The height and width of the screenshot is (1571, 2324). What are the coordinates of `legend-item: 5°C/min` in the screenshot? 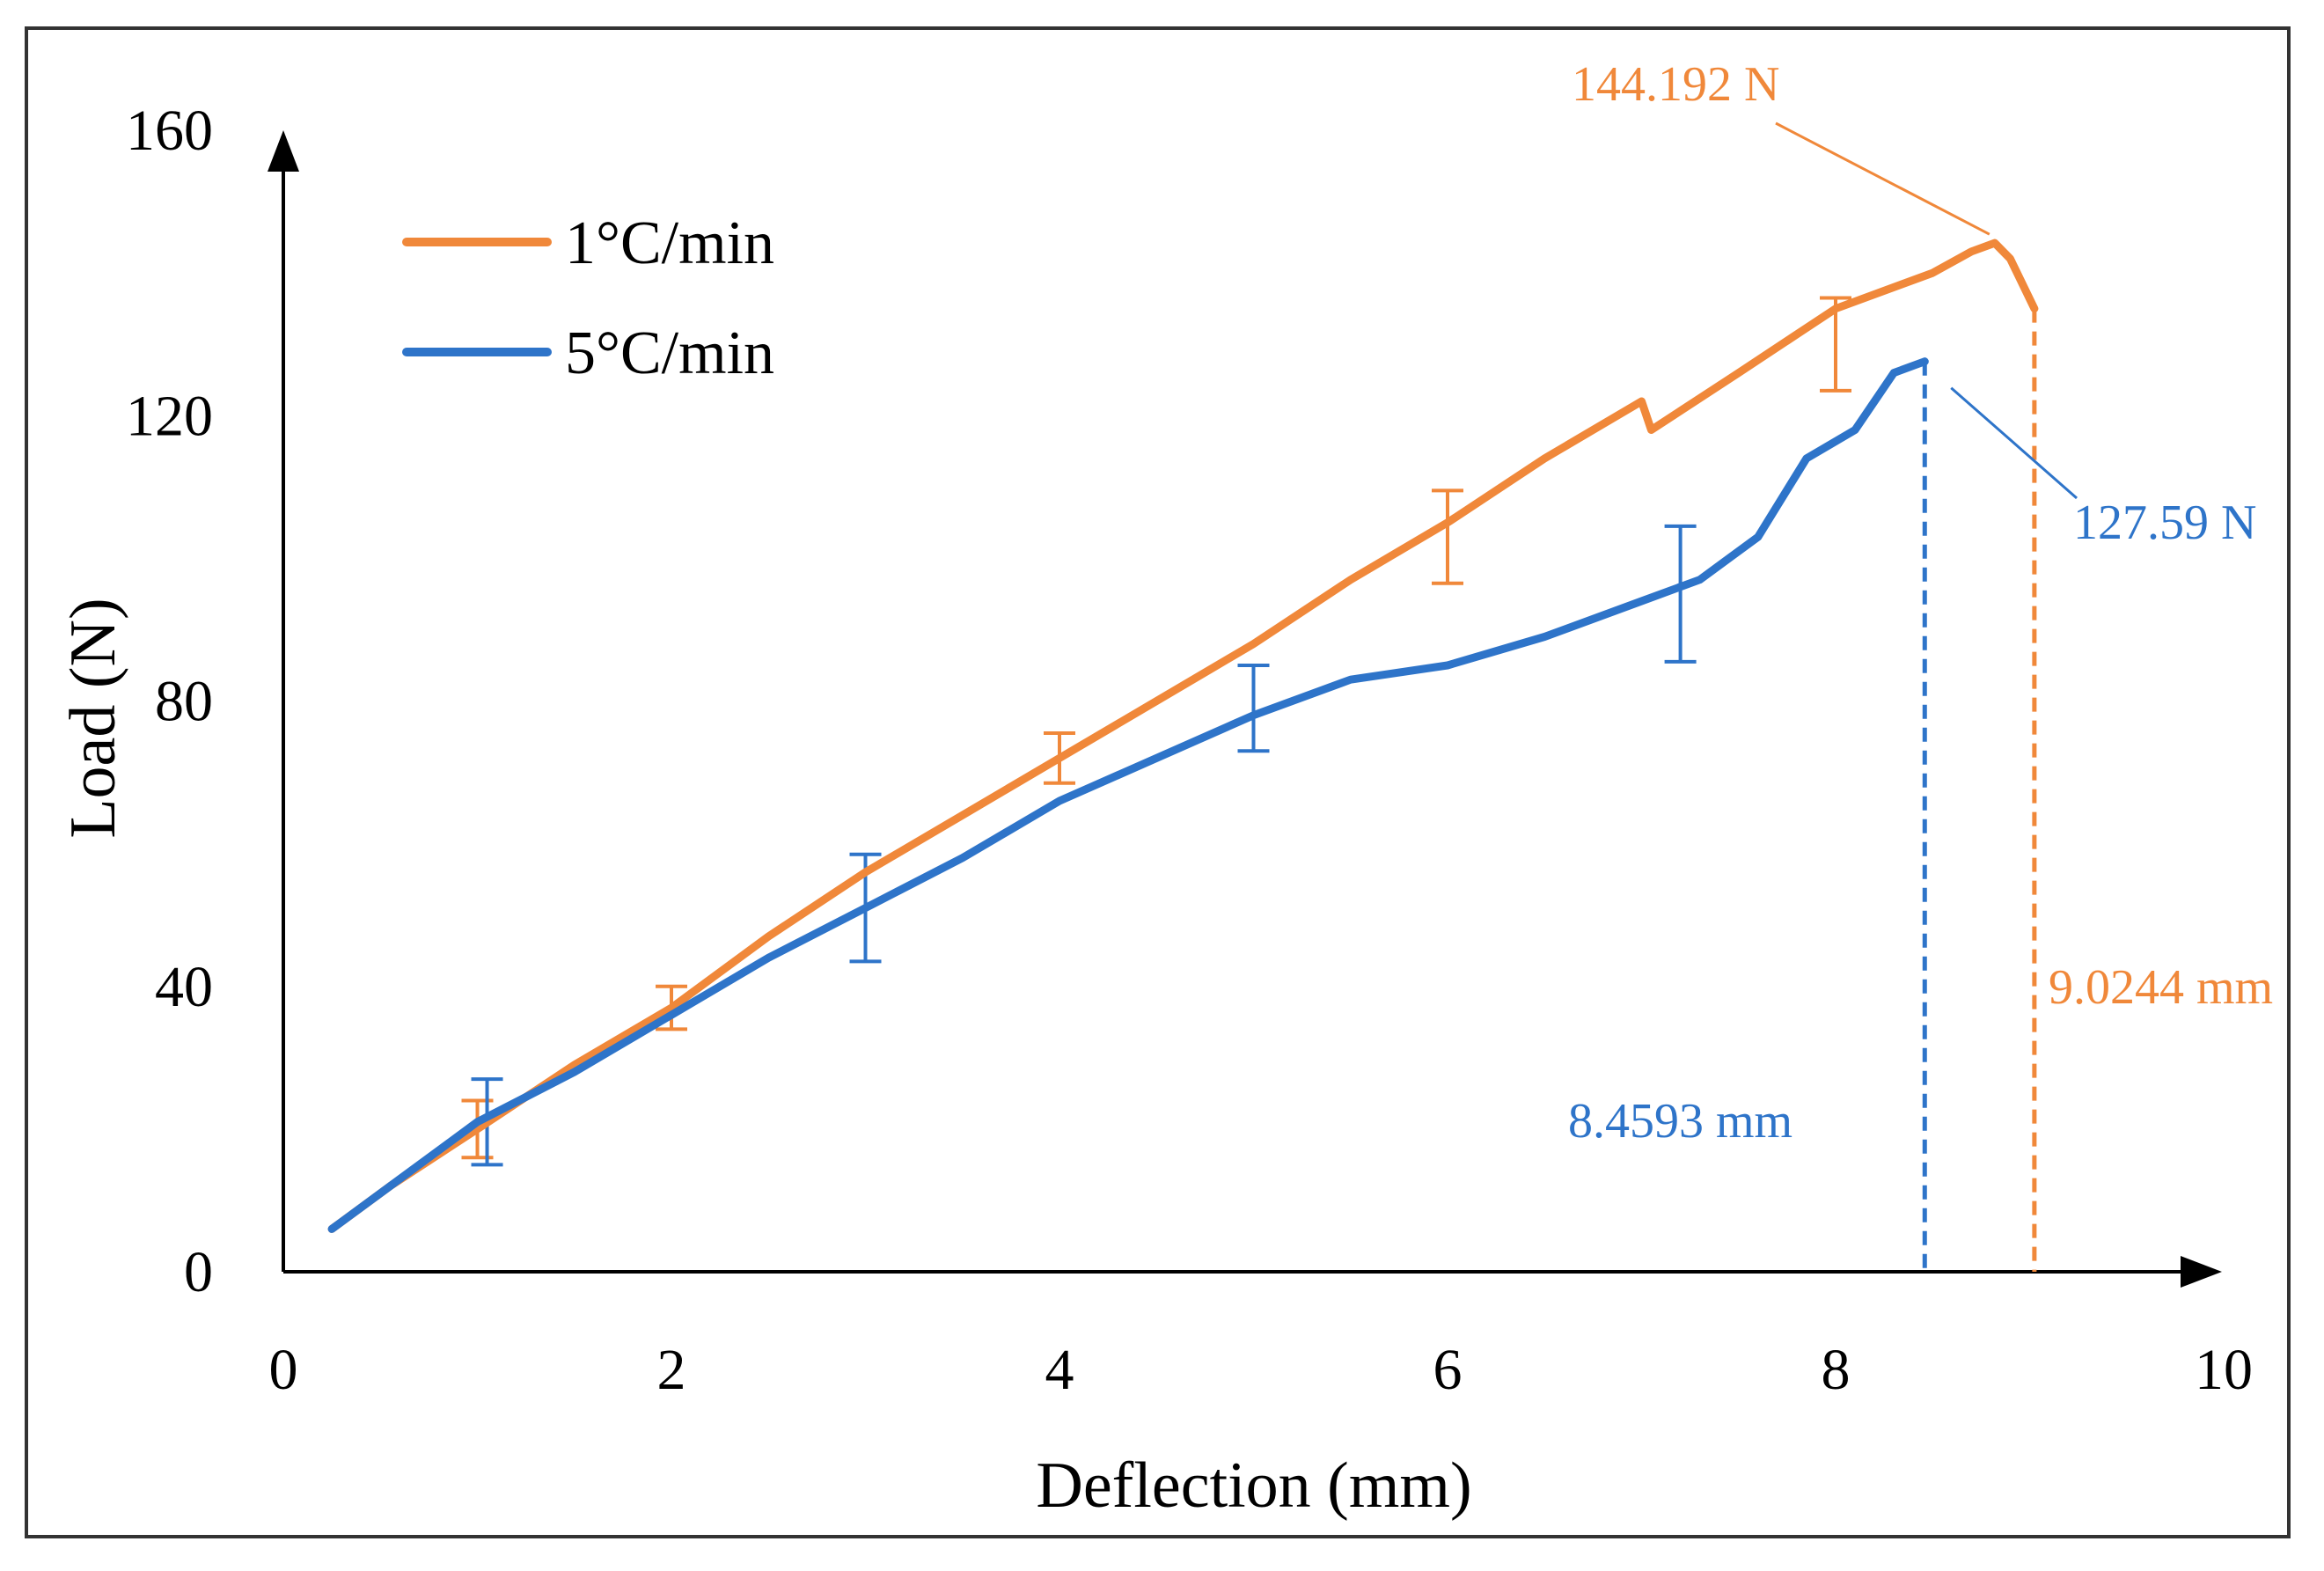 It's located at (588, 353).